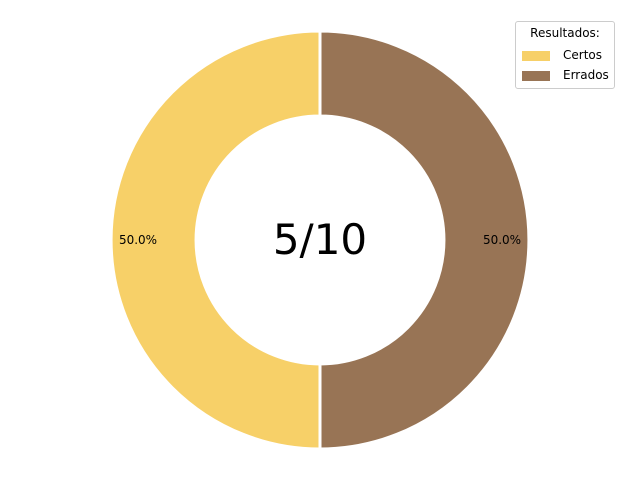 This screenshot has height=480, width=640. Describe the element at coordinates (565, 33) in the screenshot. I see `legend-title: Resultados:` at that location.